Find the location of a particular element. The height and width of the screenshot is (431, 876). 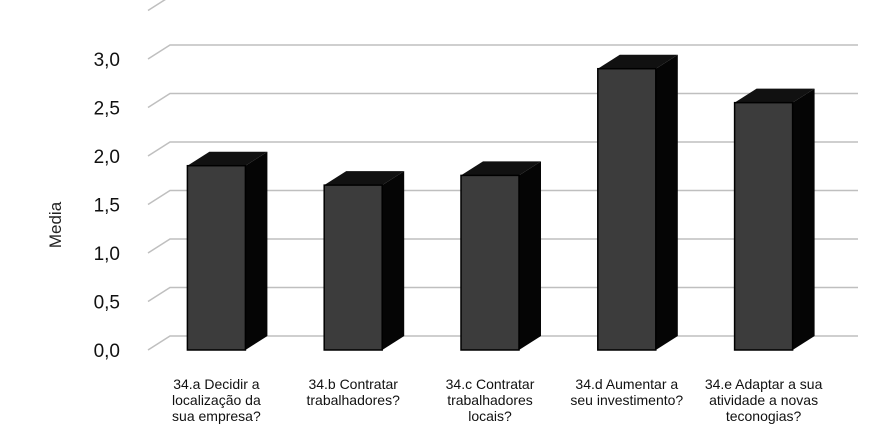

y-tick-label: 1,5 is located at coordinates (107, 206).